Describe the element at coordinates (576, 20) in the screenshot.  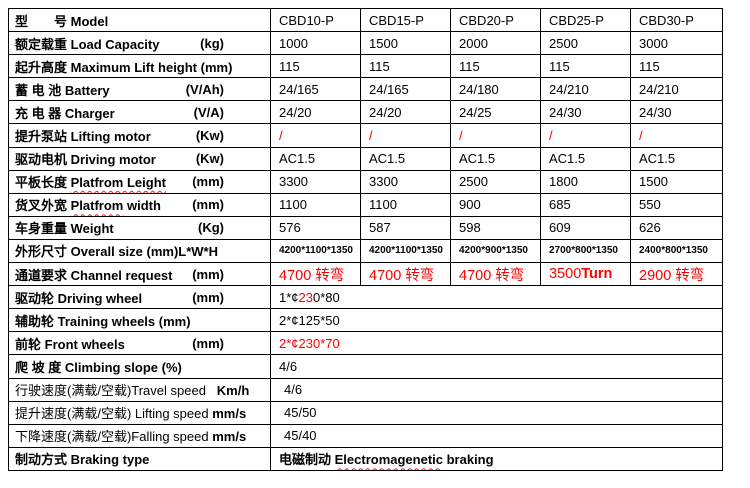
I see `model-value-text: CBD25-P` at that location.